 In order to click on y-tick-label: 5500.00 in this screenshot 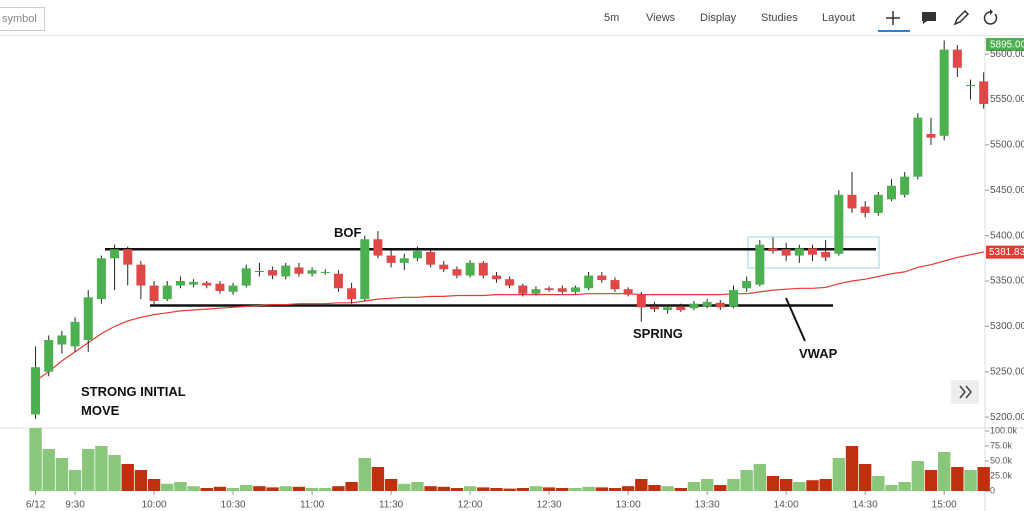, I will do `click(1007, 145)`.